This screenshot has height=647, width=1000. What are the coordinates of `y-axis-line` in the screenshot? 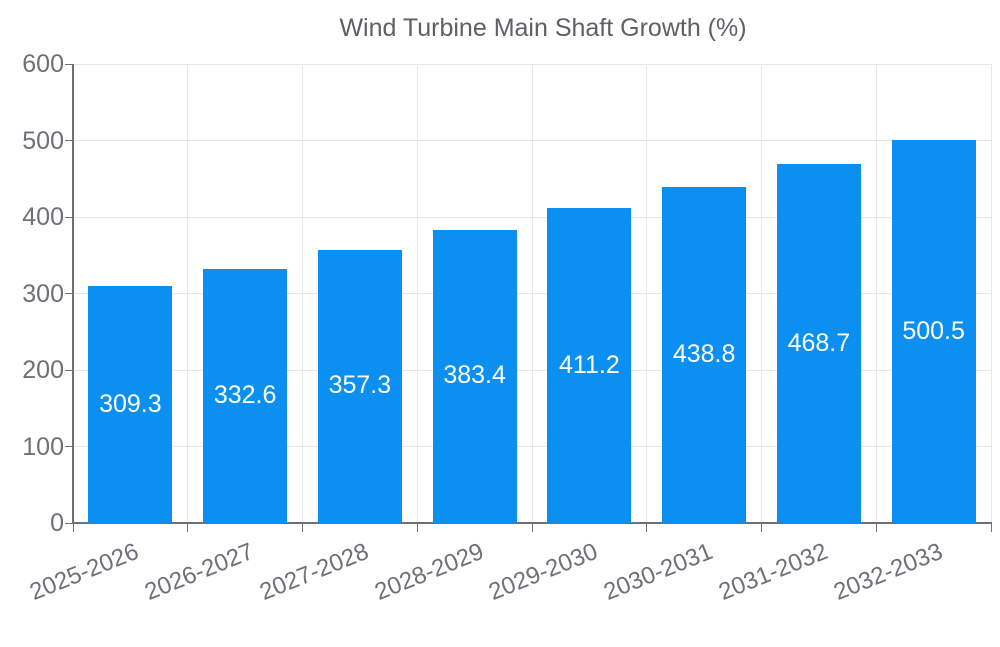 It's located at (73, 293).